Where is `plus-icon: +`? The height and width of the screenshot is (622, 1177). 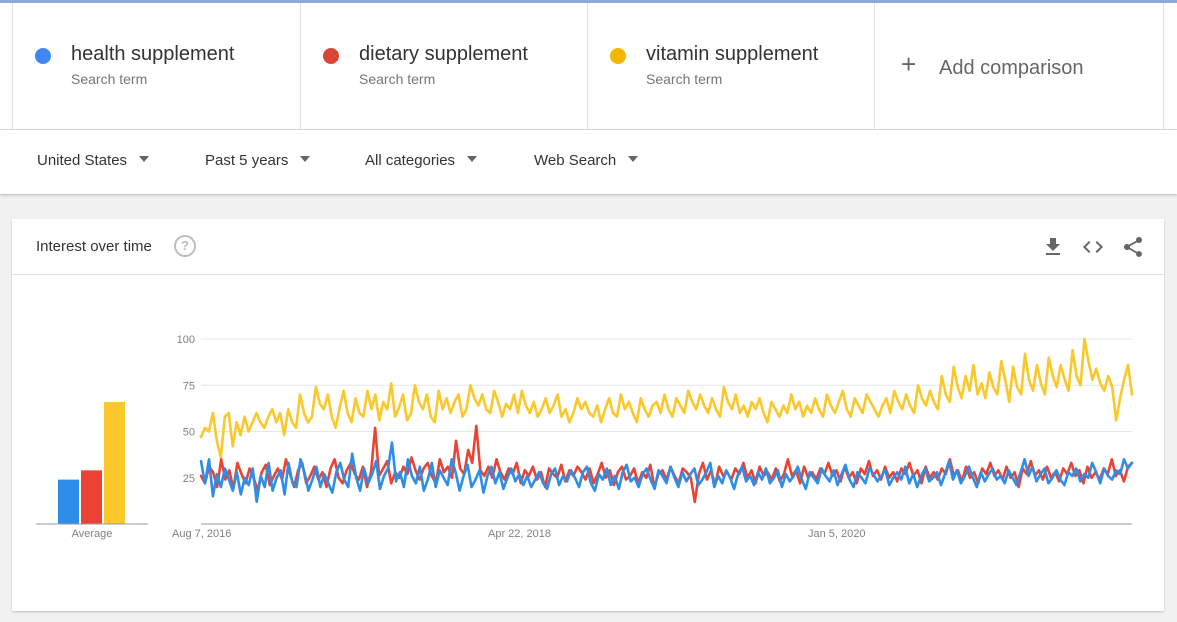 plus-icon: + is located at coordinates (909, 64).